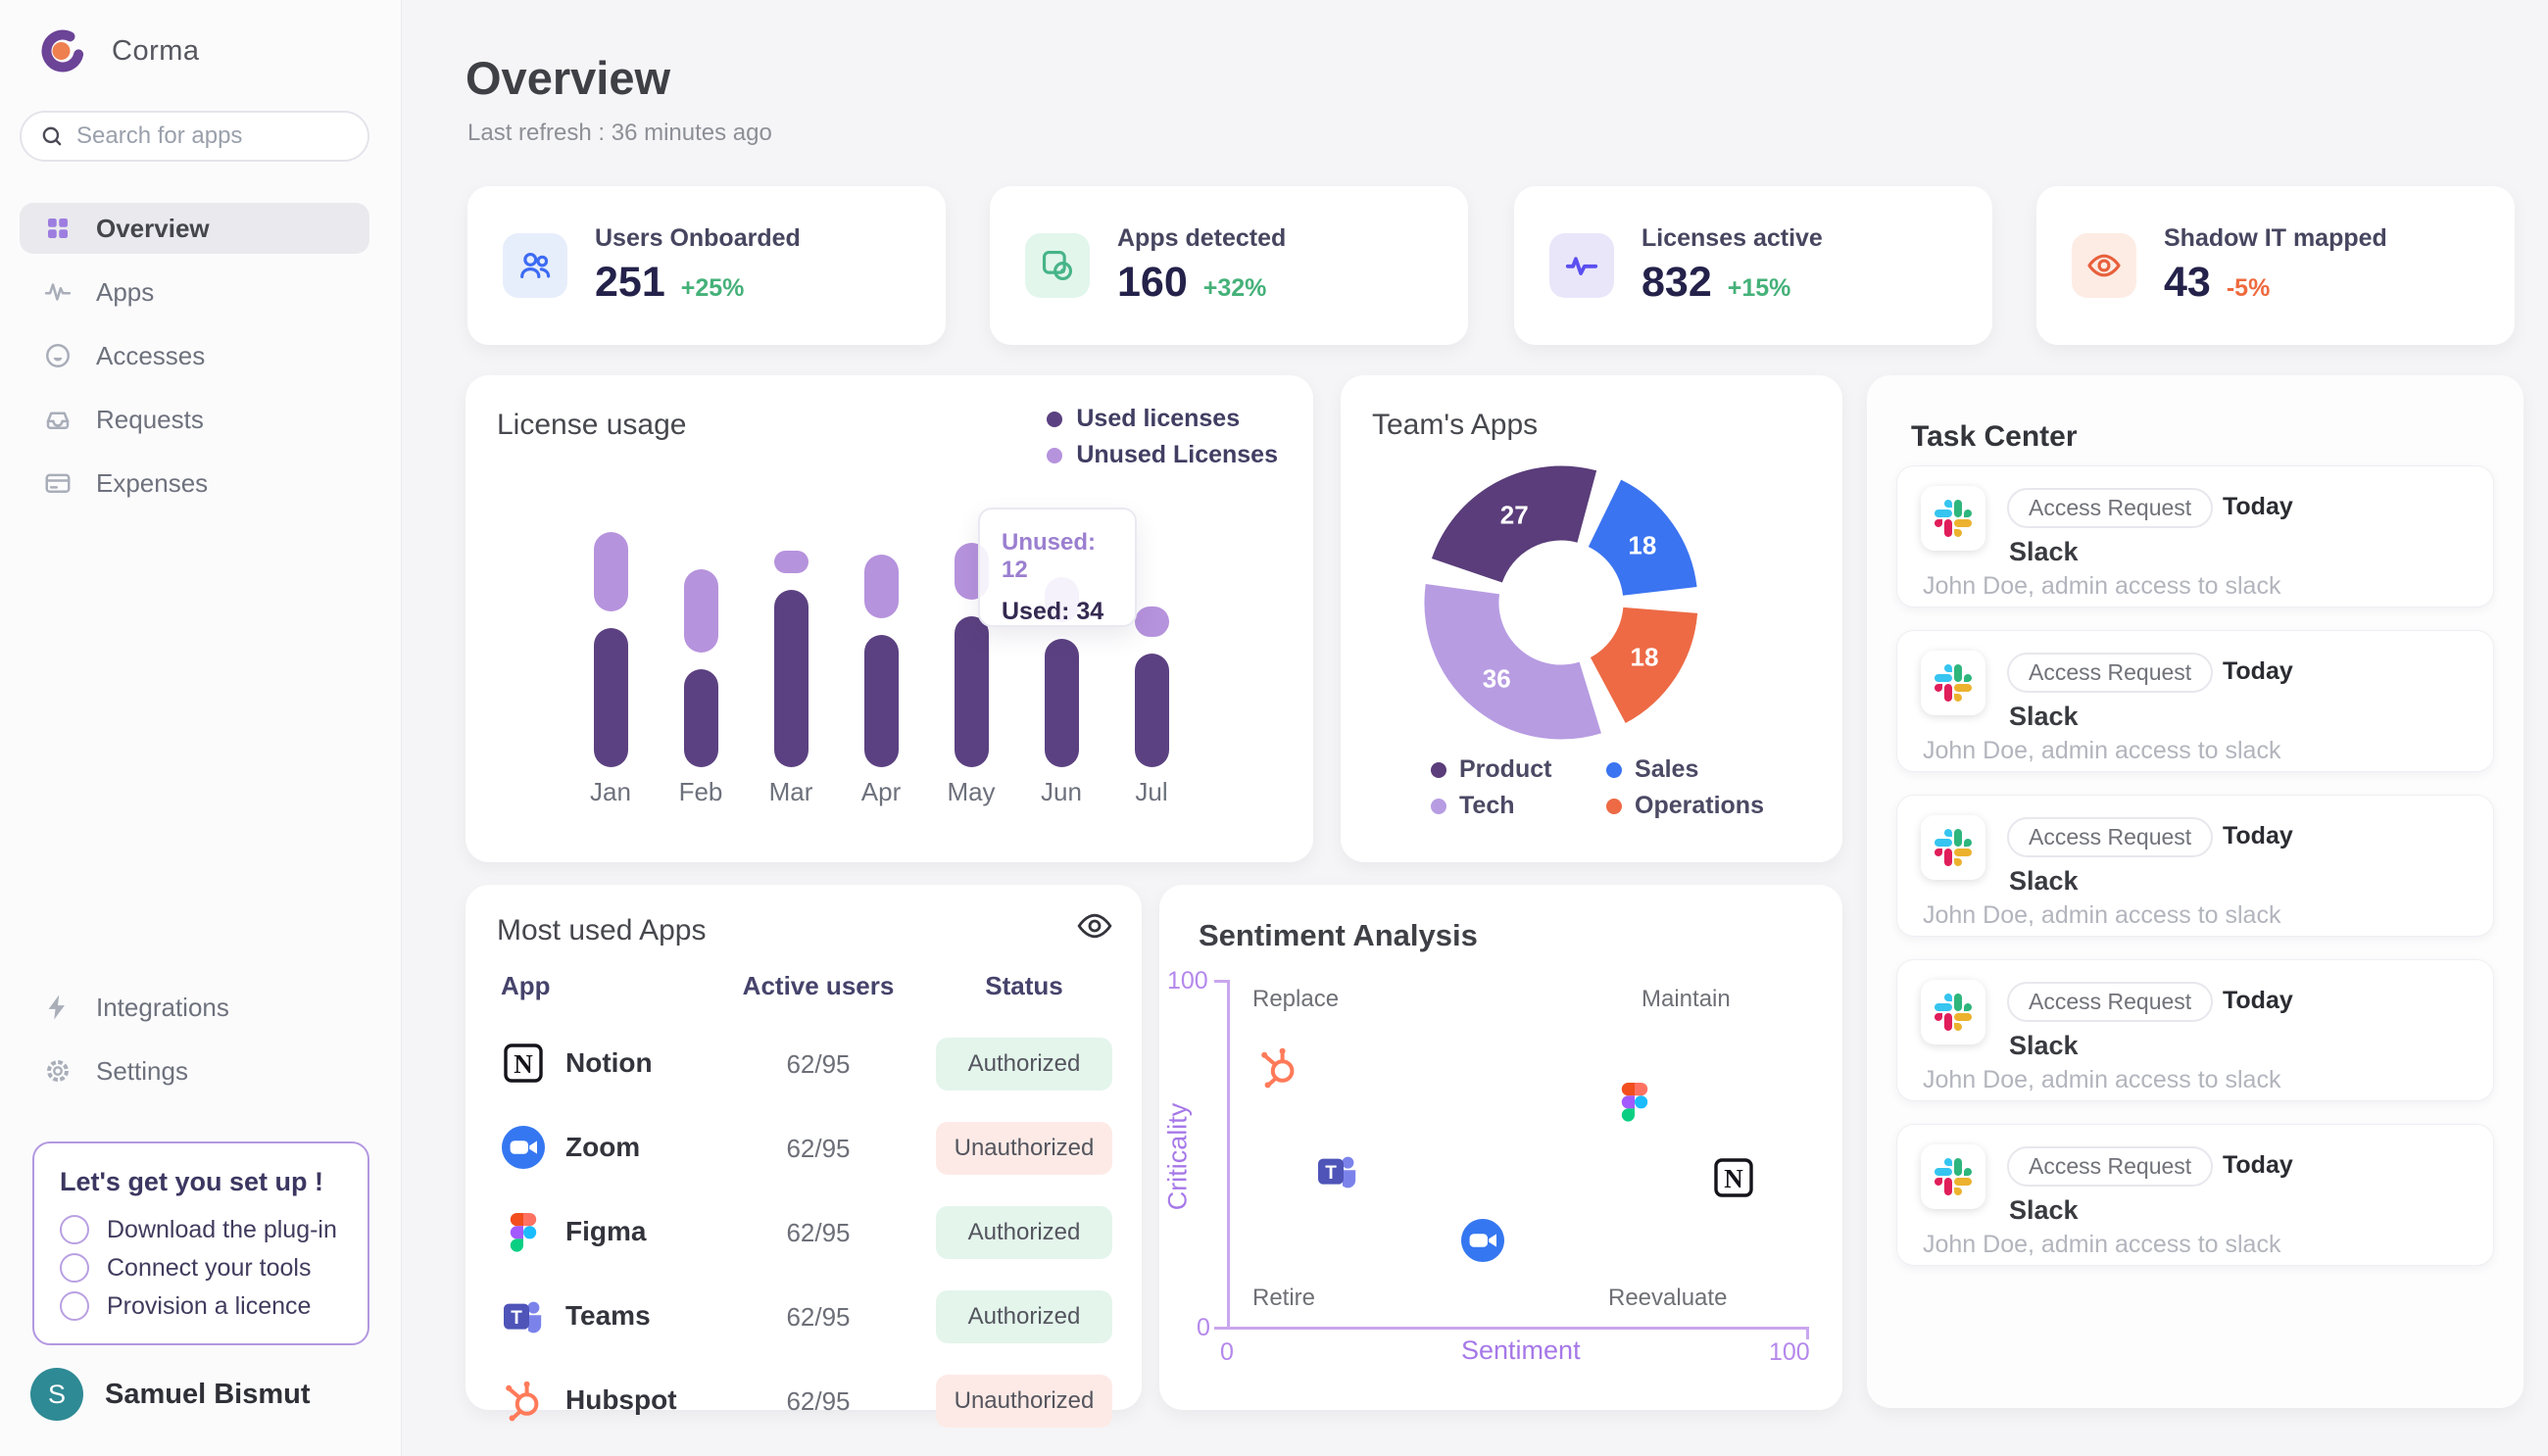 The height and width of the screenshot is (1456, 2548). What do you see at coordinates (1789, 1352) in the screenshot?
I see `x-tick-100: 100` at bounding box center [1789, 1352].